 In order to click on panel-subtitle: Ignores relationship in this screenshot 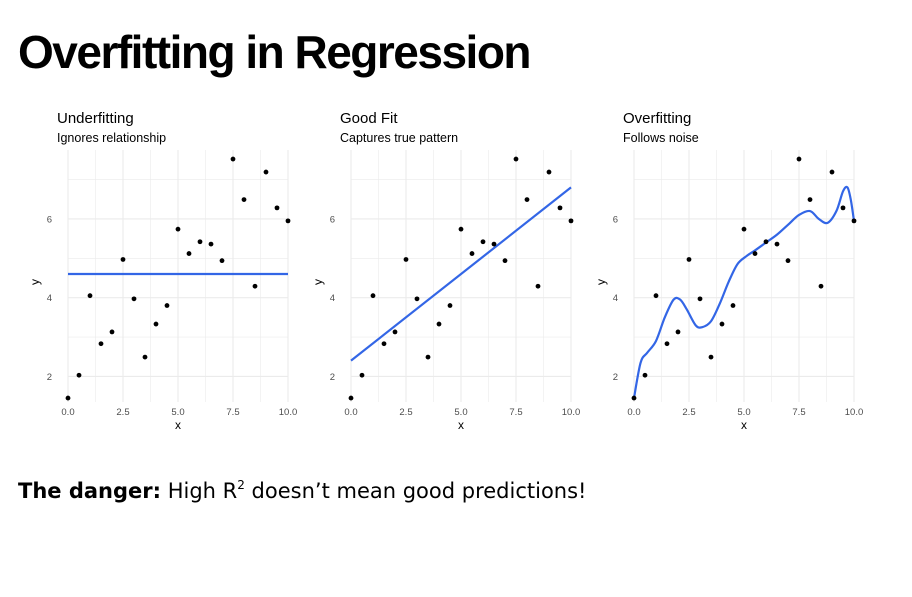, I will do `click(111, 138)`.